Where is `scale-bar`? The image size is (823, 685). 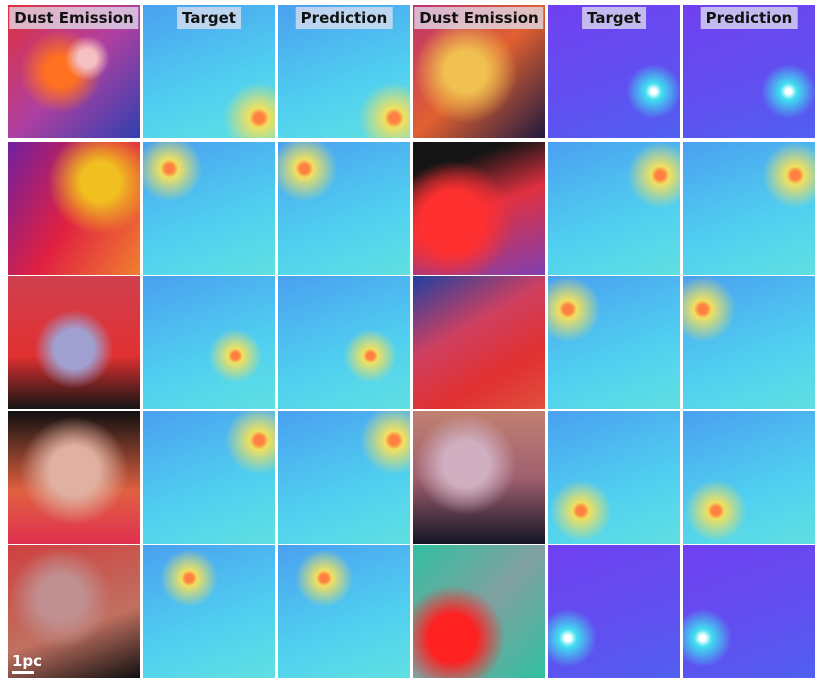
scale-bar is located at coordinates (23, 672).